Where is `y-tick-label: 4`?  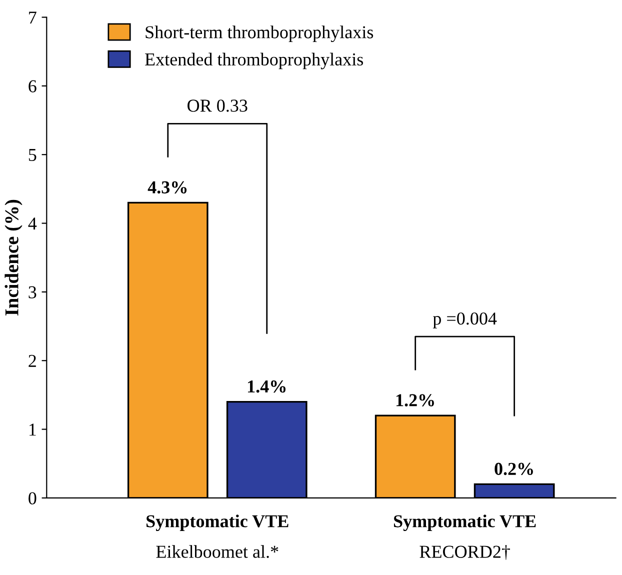 y-tick-label: 4 is located at coordinates (32, 224).